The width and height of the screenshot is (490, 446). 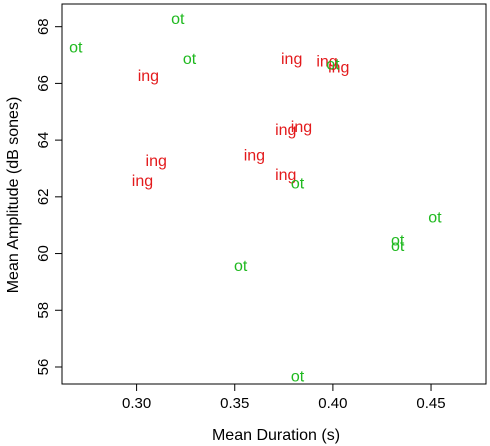 What do you see at coordinates (43, 253) in the screenshot?
I see `y-tick-label: 60` at bounding box center [43, 253].